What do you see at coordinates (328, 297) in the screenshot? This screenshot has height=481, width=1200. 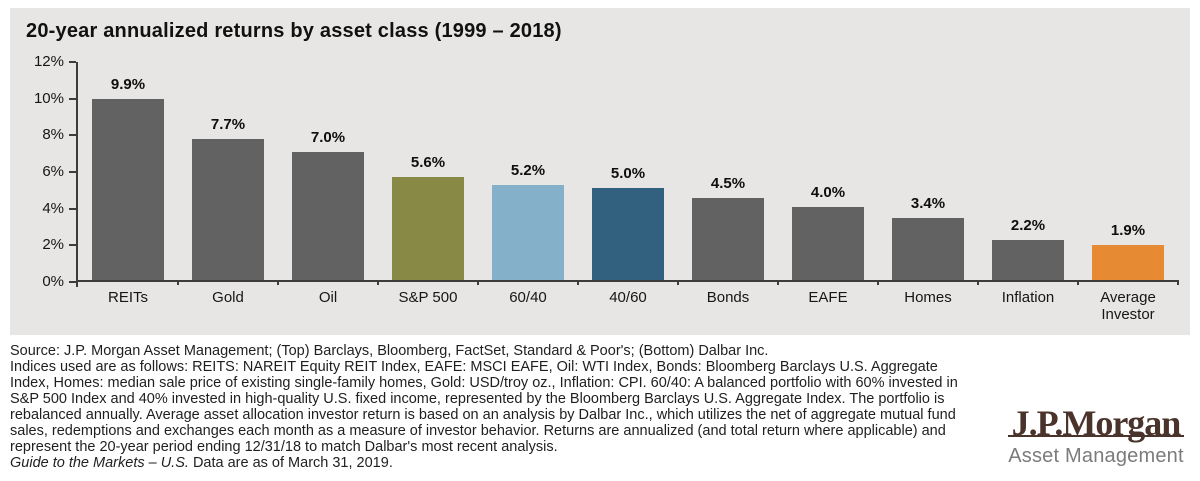 I see `category-label-text: Oil` at bounding box center [328, 297].